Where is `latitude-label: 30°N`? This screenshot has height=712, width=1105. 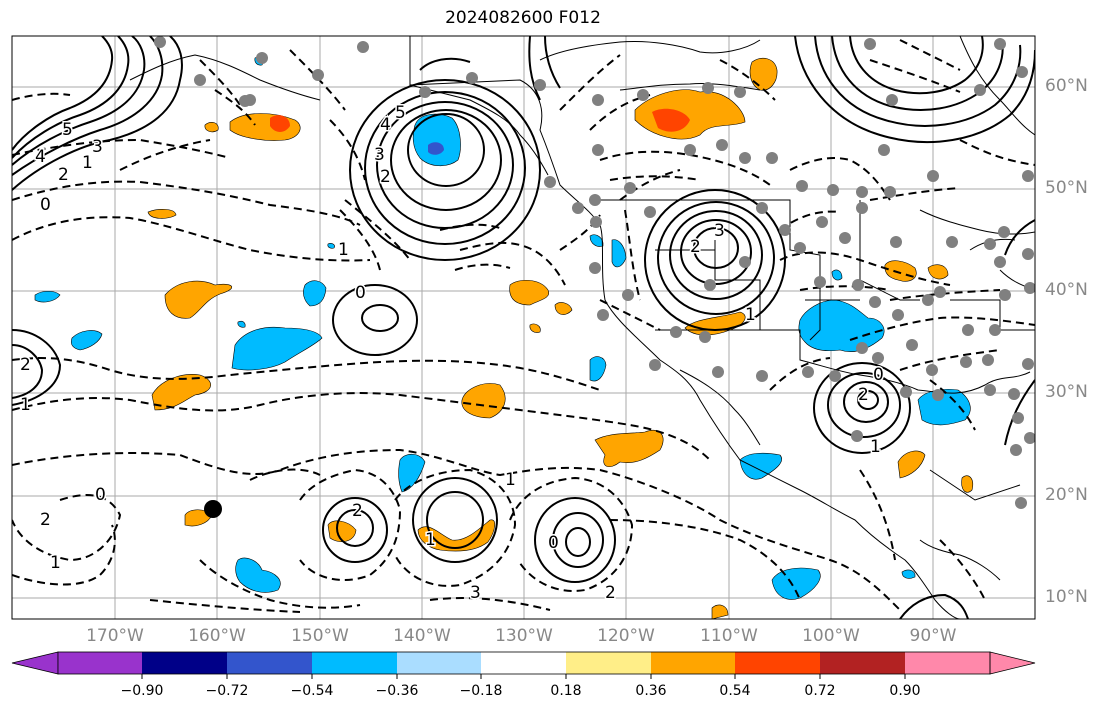 latitude-label: 30°N is located at coordinates (1066, 392).